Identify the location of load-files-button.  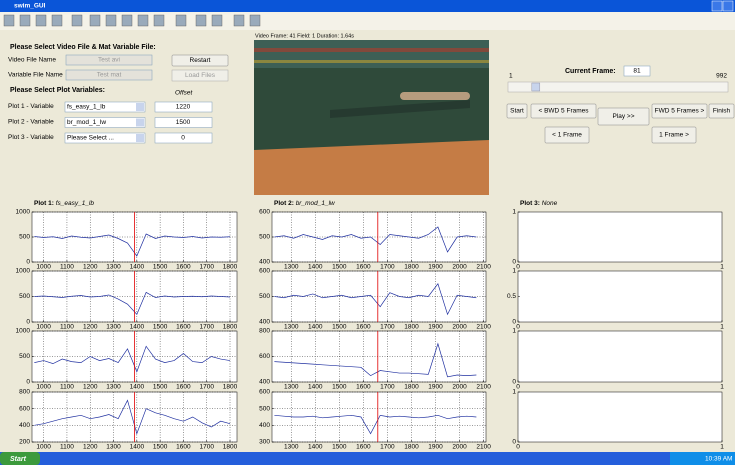
(200, 75).